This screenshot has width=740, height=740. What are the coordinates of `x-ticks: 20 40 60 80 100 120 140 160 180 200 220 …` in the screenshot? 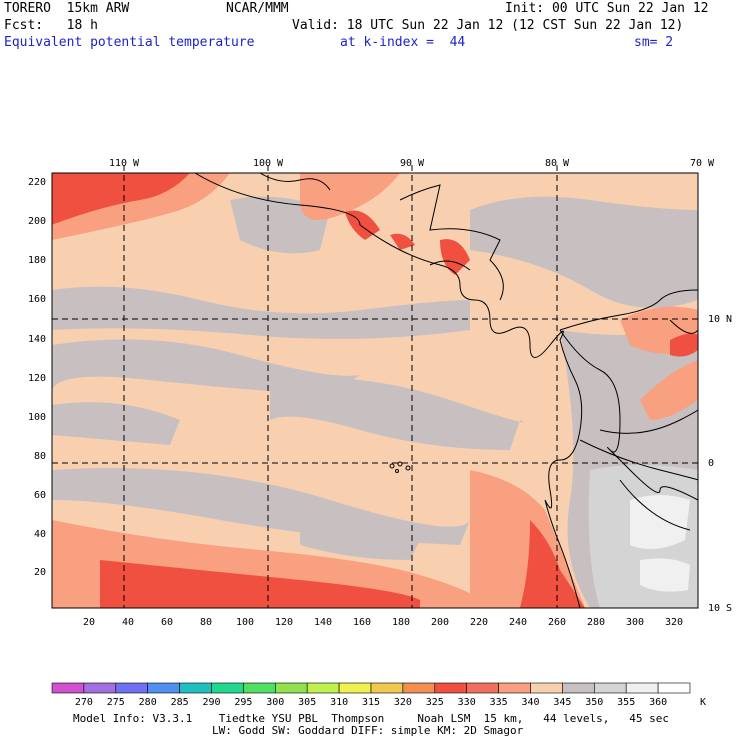 It's located at (383, 622).